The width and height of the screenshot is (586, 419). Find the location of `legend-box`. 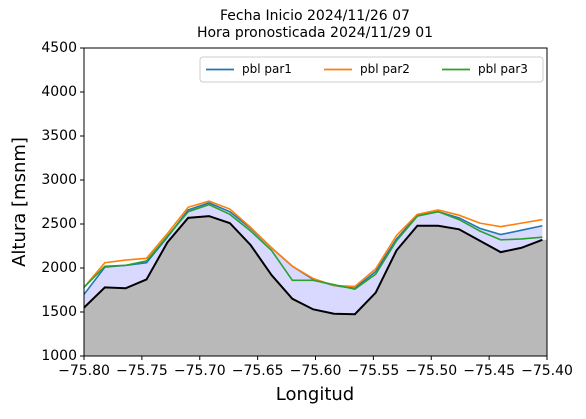

legend-box is located at coordinates (371, 69).